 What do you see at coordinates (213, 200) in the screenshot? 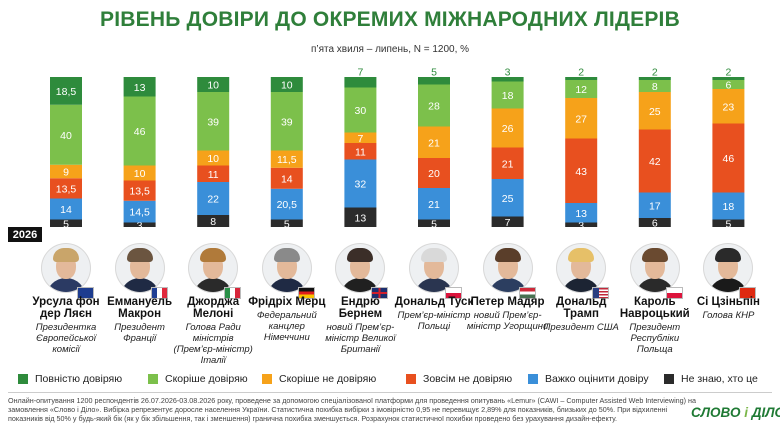
I see `data-label-hard-2: 22` at bounding box center [213, 200].